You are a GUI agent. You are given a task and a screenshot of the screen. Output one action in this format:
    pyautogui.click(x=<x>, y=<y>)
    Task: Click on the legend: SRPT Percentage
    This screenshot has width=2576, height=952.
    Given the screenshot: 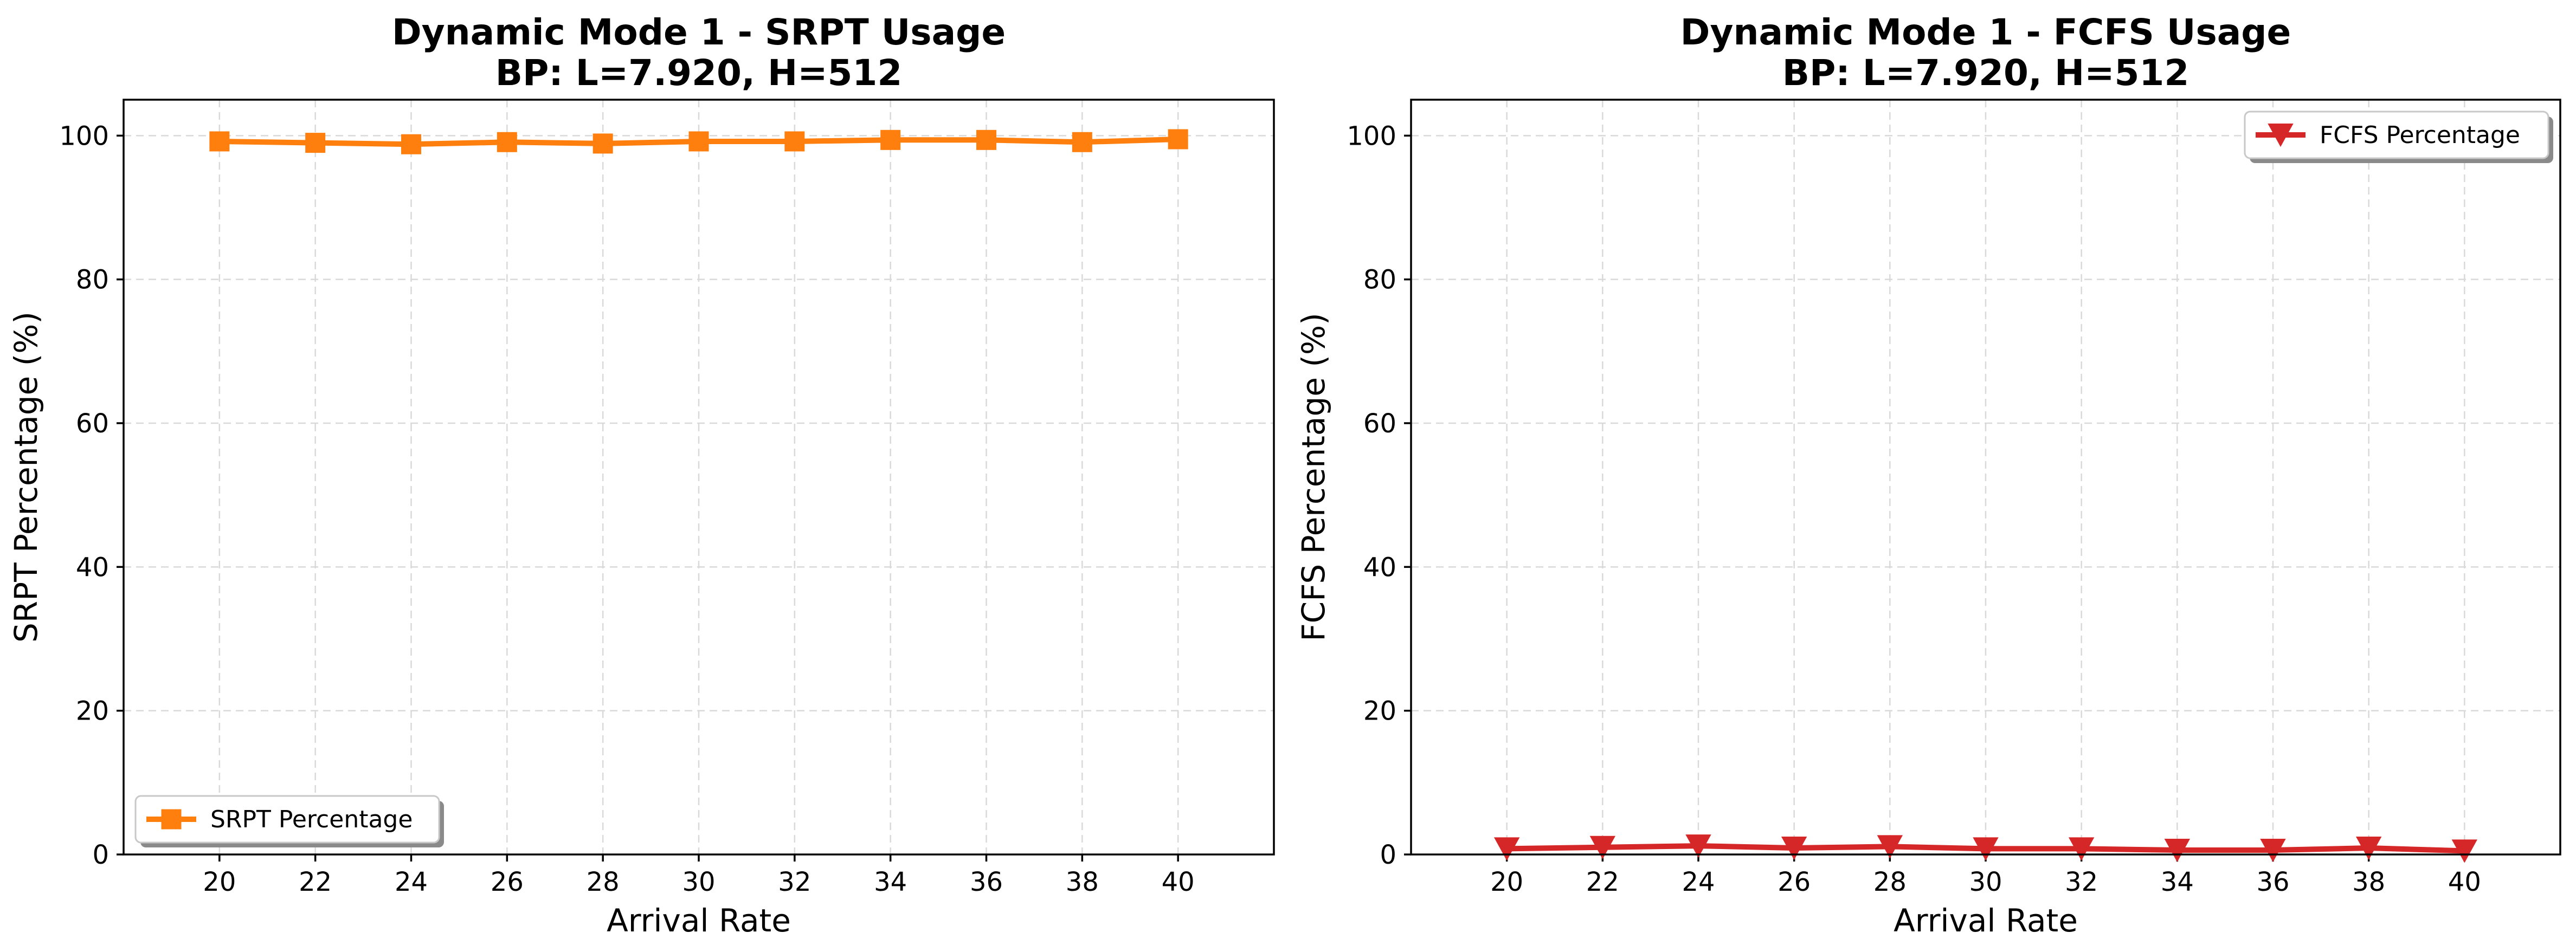 What is the action you would take?
    pyautogui.click(x=289, y=821)
    